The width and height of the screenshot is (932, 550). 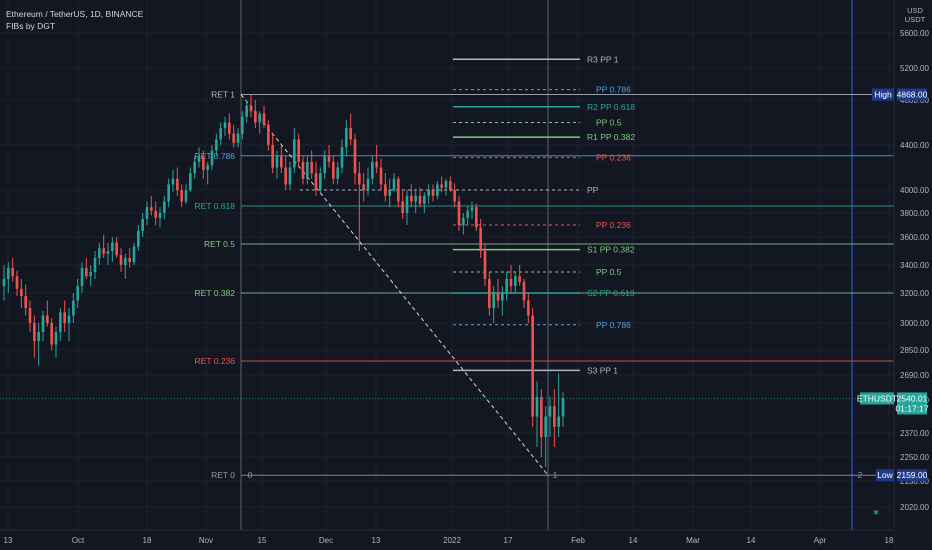 I want to click on settings-icon: ✶, so click(x=876, y=513).